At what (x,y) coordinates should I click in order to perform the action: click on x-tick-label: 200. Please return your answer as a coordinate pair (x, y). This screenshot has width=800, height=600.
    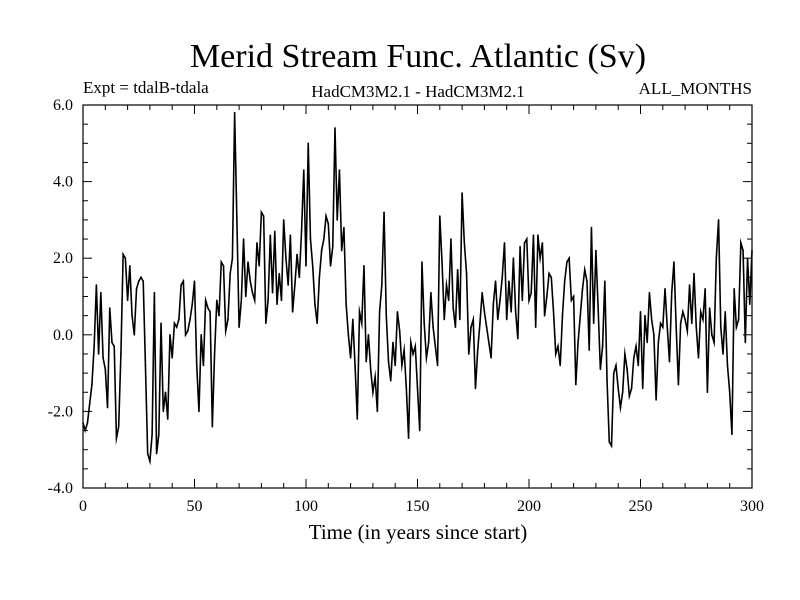
    Looking at the image, I should click on (529, 506).